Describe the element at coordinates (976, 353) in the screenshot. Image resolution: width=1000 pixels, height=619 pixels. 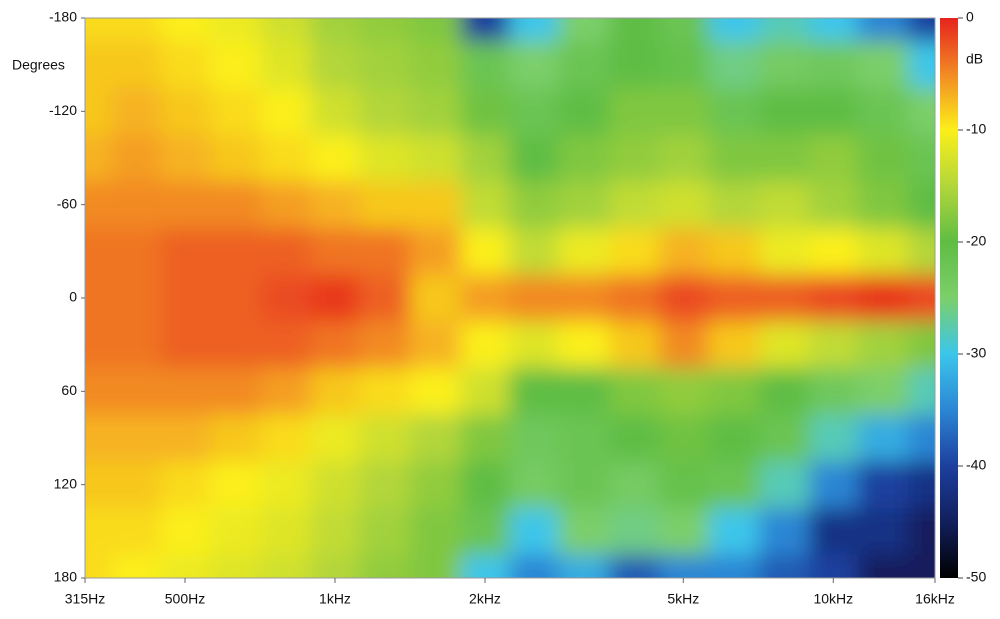
I see `colorbar-tick-label: -30` at that location.